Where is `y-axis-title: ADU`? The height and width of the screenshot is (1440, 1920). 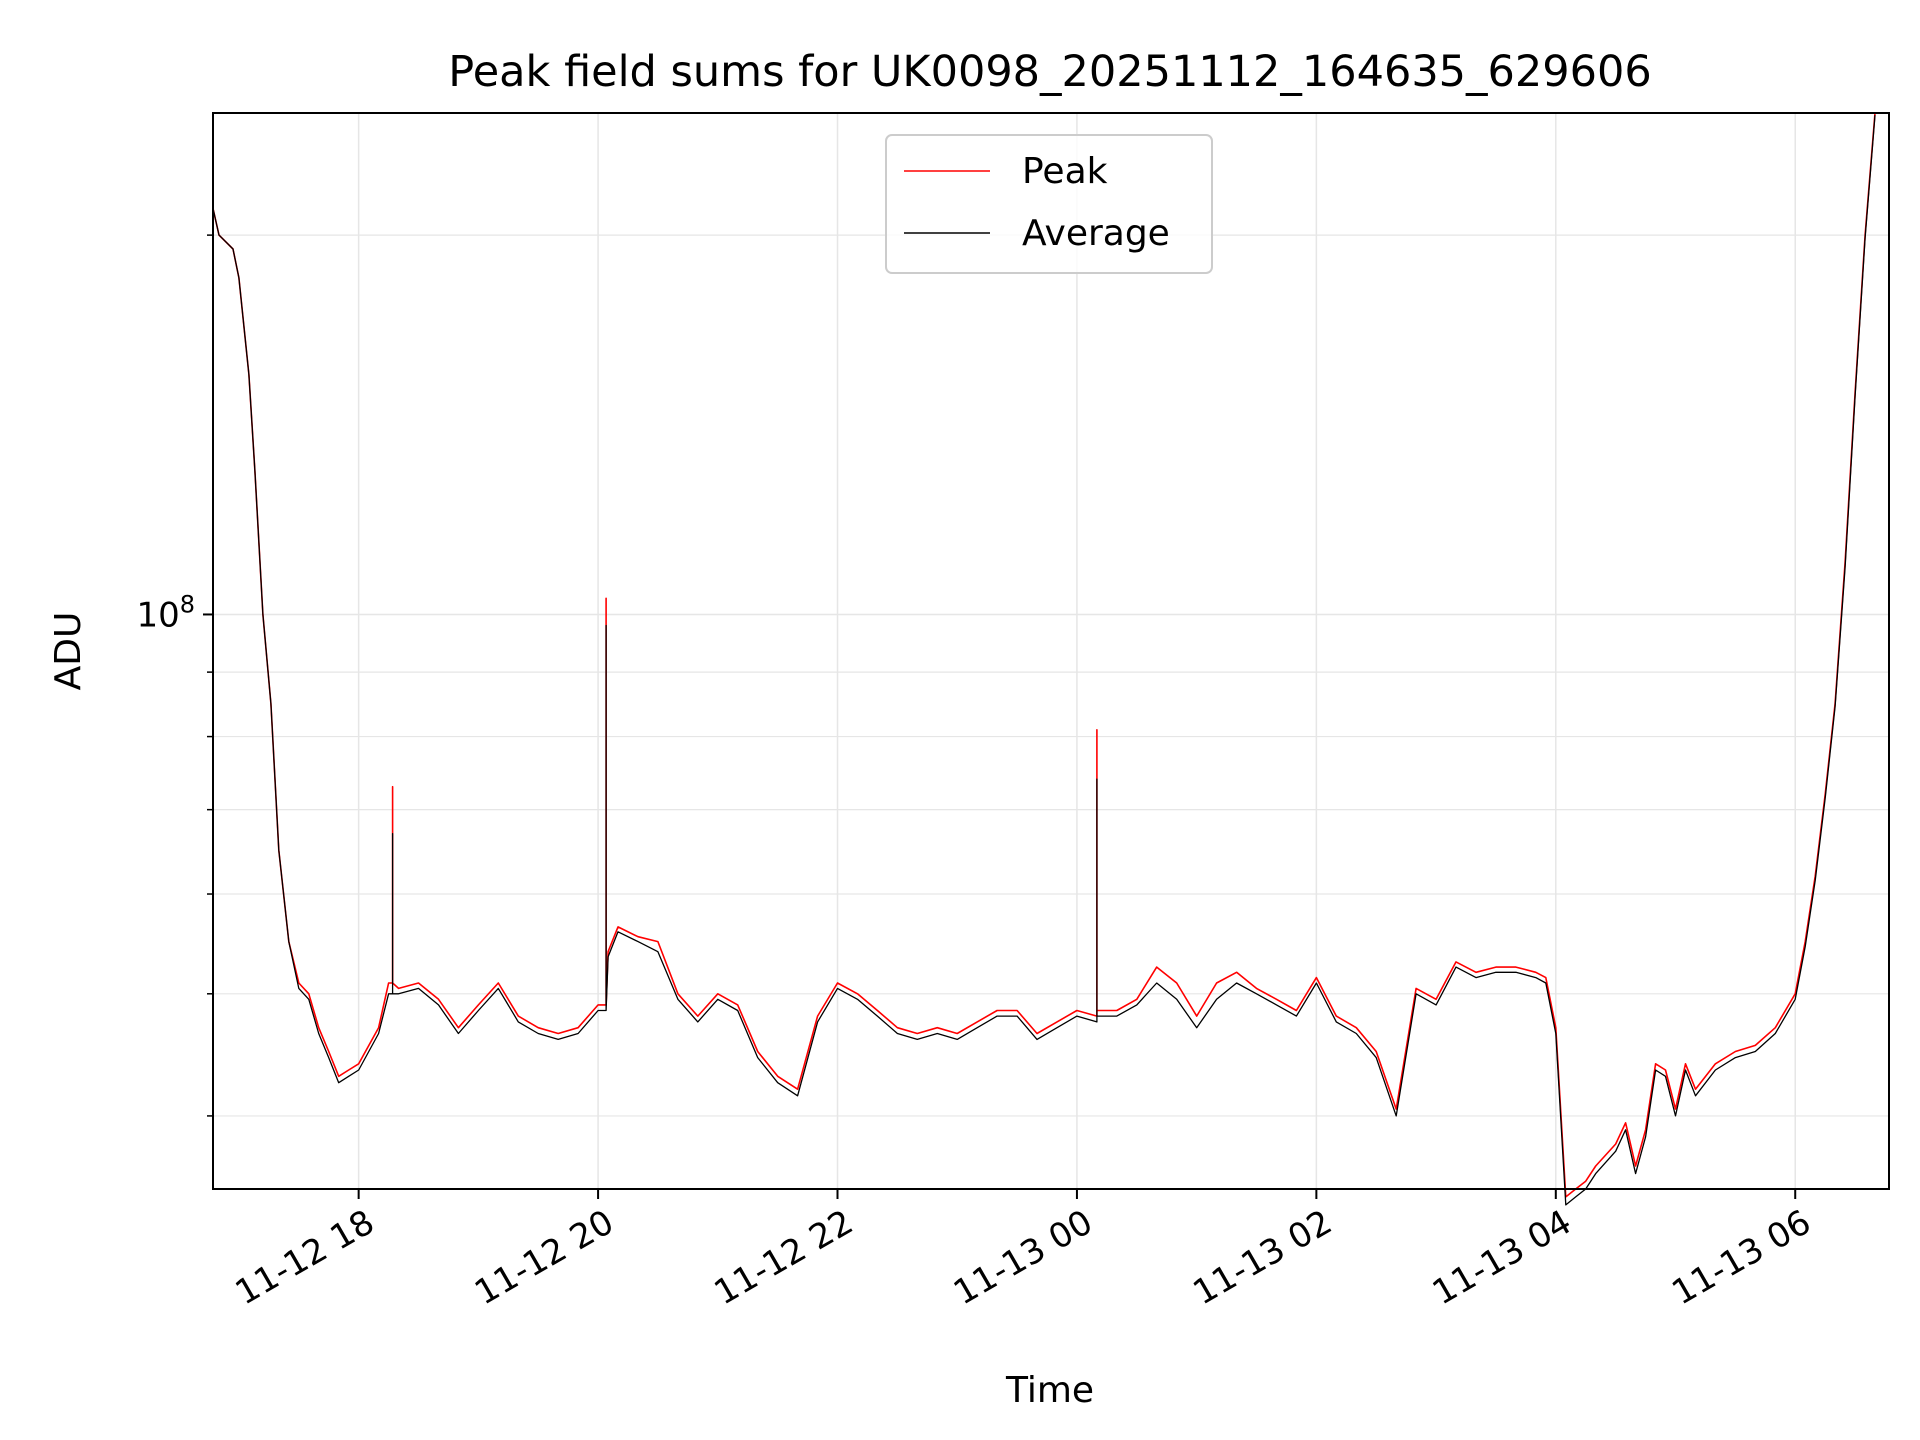
y-axis-title: ADU is located at coordinates (68, 651).